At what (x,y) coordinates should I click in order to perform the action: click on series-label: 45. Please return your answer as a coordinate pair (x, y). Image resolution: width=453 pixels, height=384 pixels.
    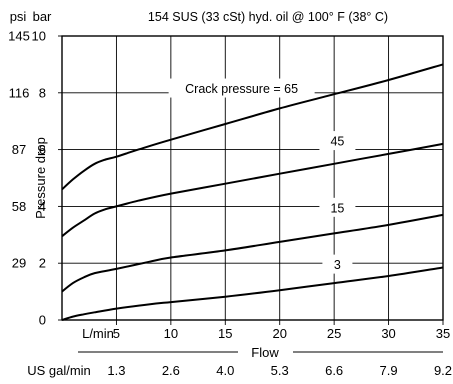
    Looking at the image, I should click on (337, 142).